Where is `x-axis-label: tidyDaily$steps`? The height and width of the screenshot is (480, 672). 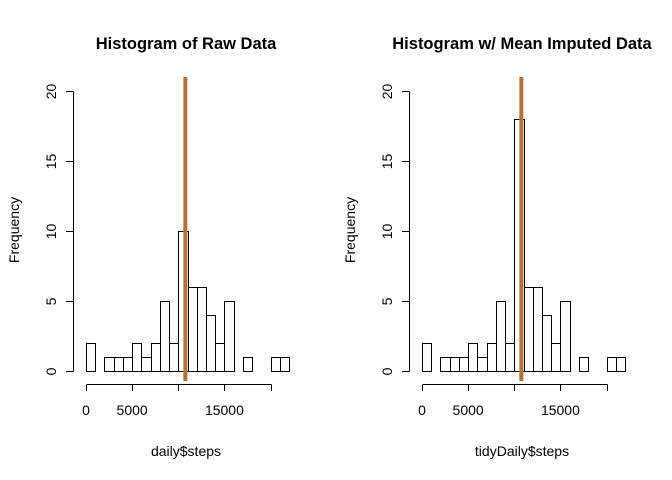 x-axis-label: tidyDaily$steps is located at coordinates (522, 451).